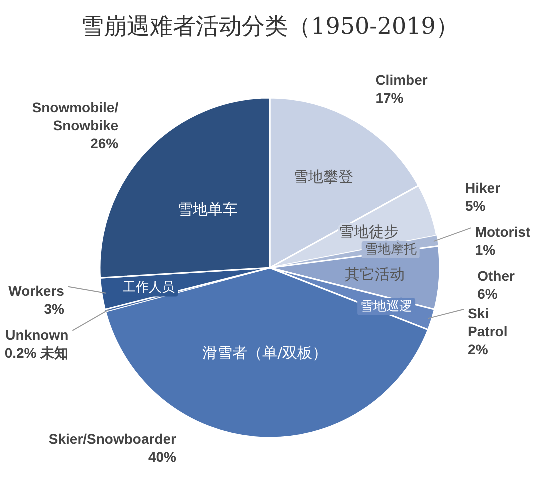 The height and width of the screenshot is (483, 540). Describe the element at coordinates (163, 457) in the screenshot. I see `data-label: 40%` at that location.